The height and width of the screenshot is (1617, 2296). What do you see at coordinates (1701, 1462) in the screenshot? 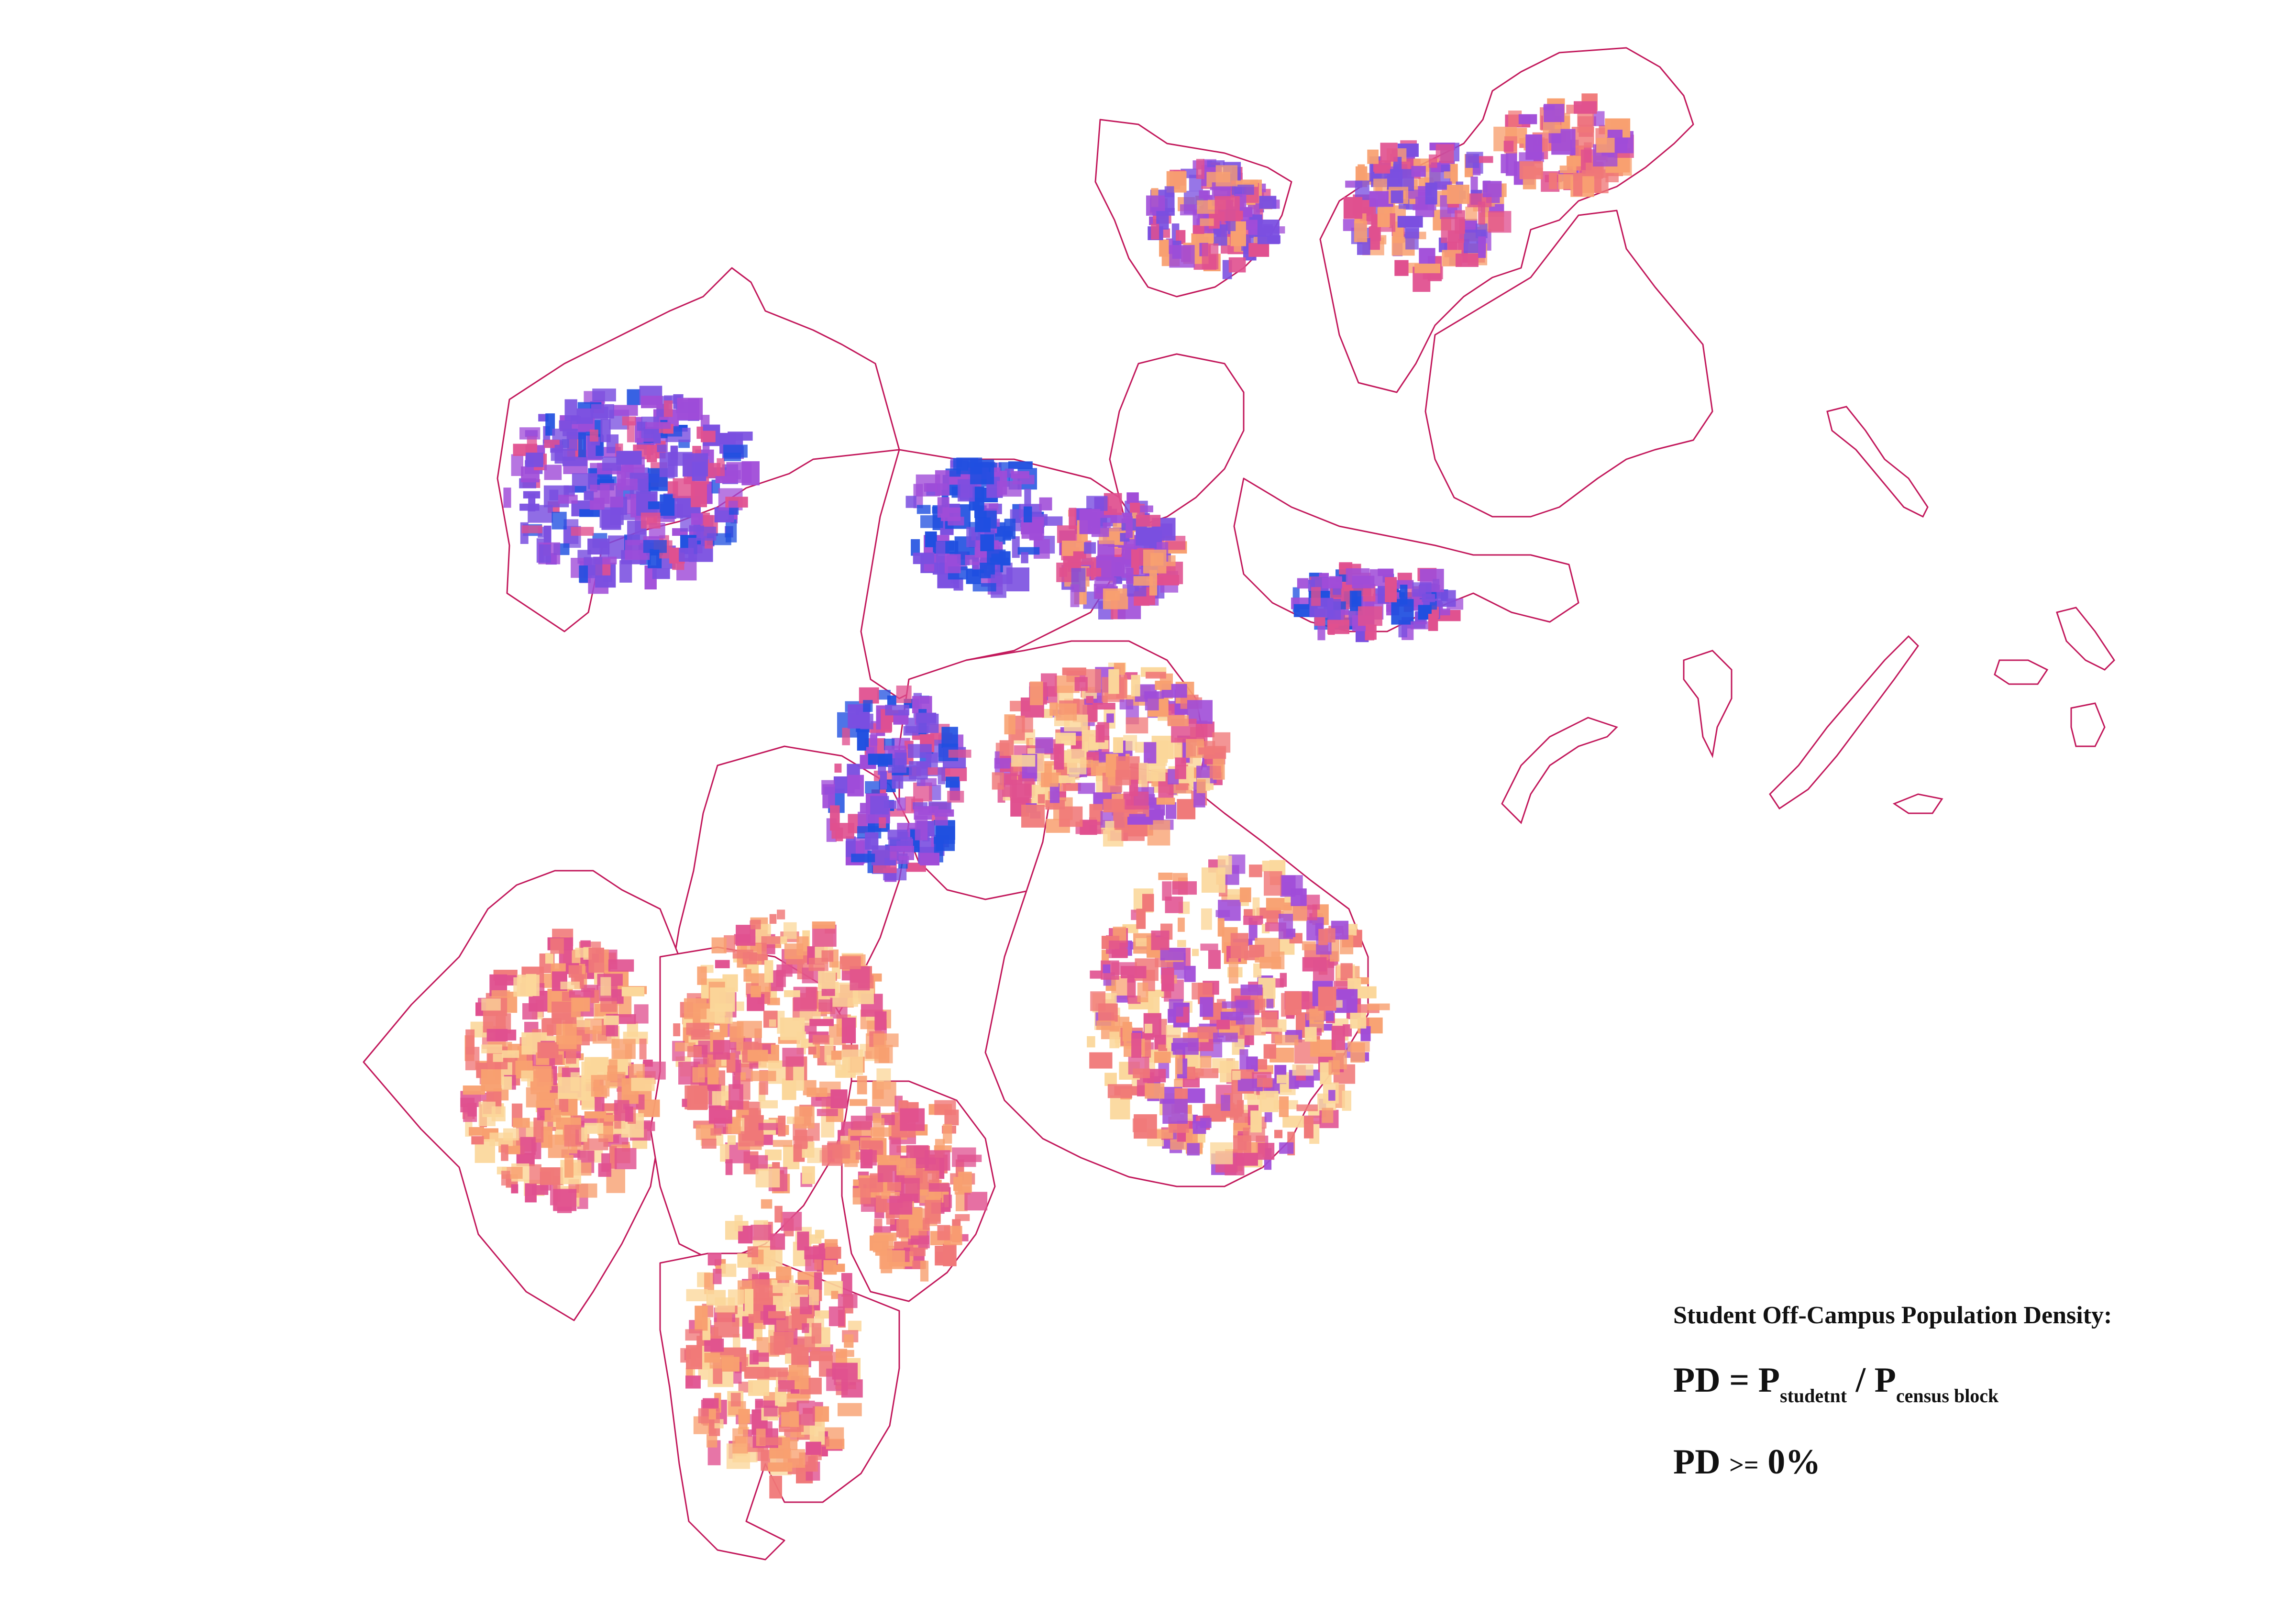
I see `threshold-lhs: PD` at bounding box center [1701, 1462].